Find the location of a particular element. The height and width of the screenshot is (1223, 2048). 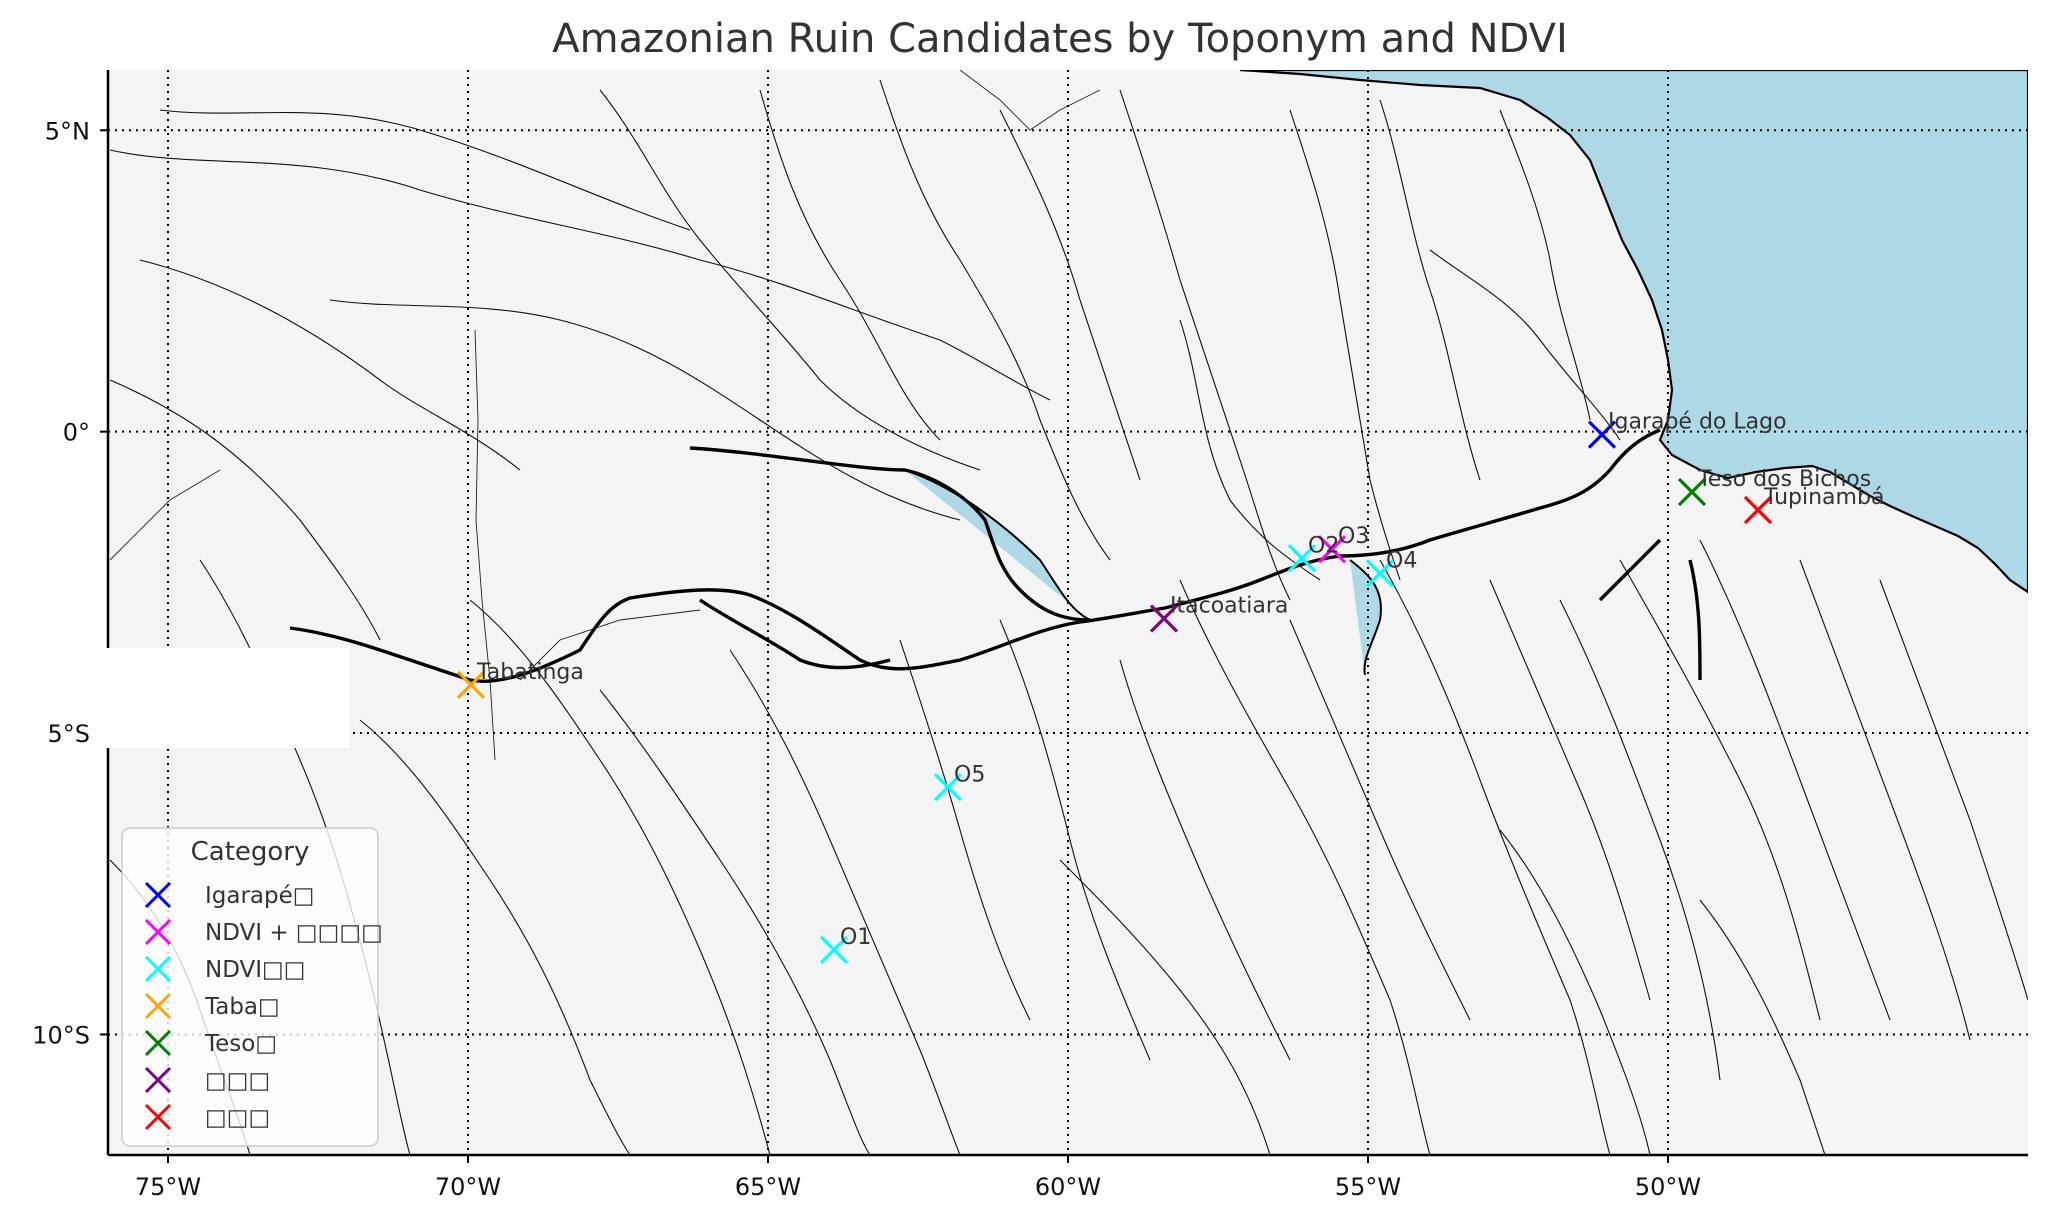

legend-title: Category is located at coordinates (250, 852).